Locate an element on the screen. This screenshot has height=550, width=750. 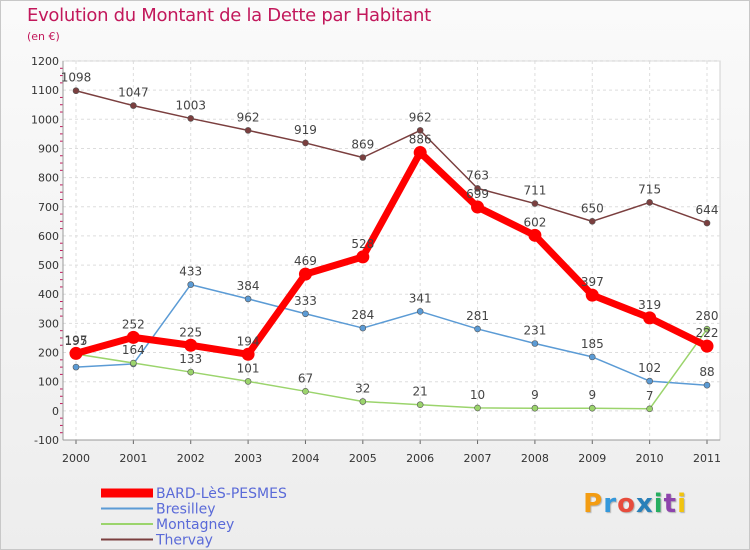
x-tick-label: 2006 is located at coordinates (420, 458).